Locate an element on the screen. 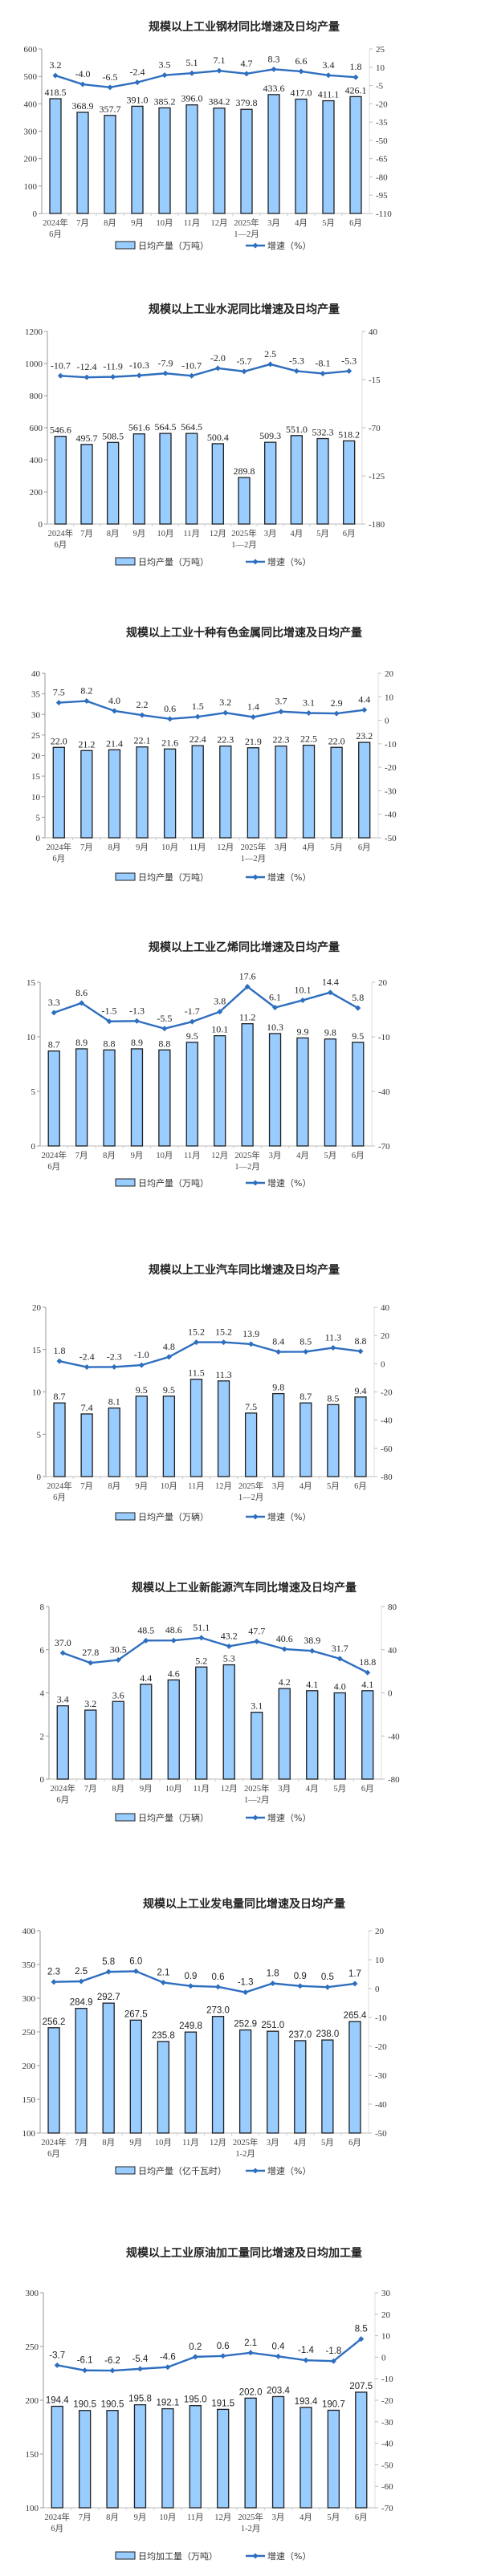 The height and width of the screenshot is (2576, 489). chart-title: 规模以上工业汽车同比增速及日均产量 is located at coordinates (244, 1270).